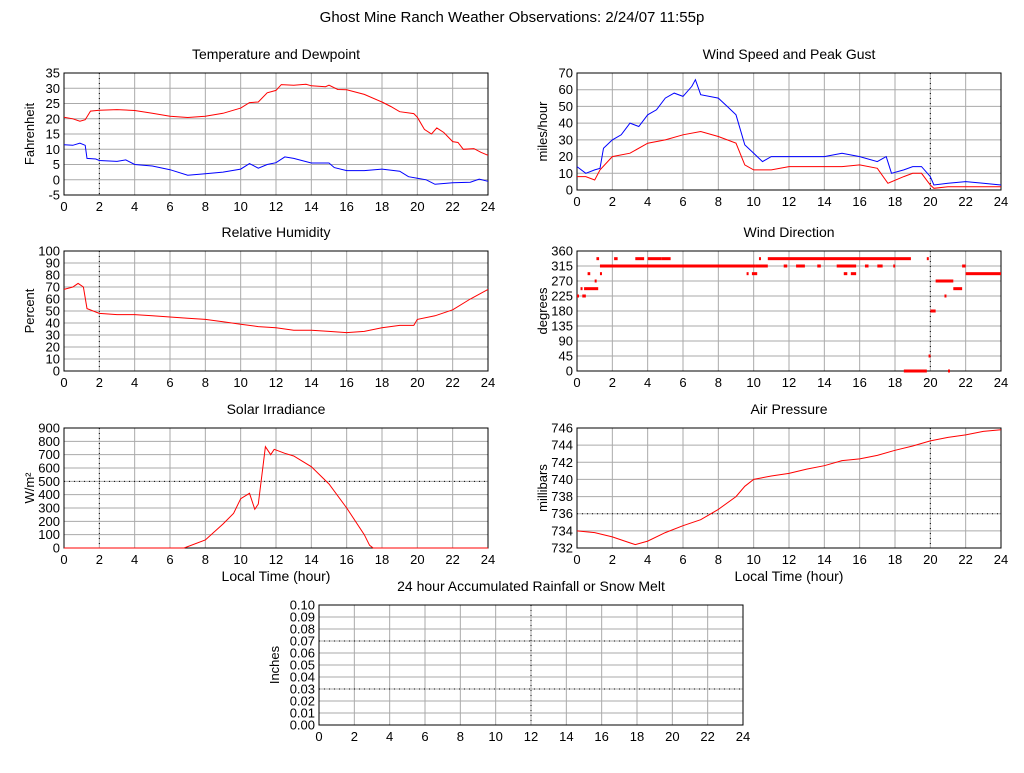  Describe the element at coordinates (302, 725) in the screenshot. I see `y-tick-label: 0.00` at that location.